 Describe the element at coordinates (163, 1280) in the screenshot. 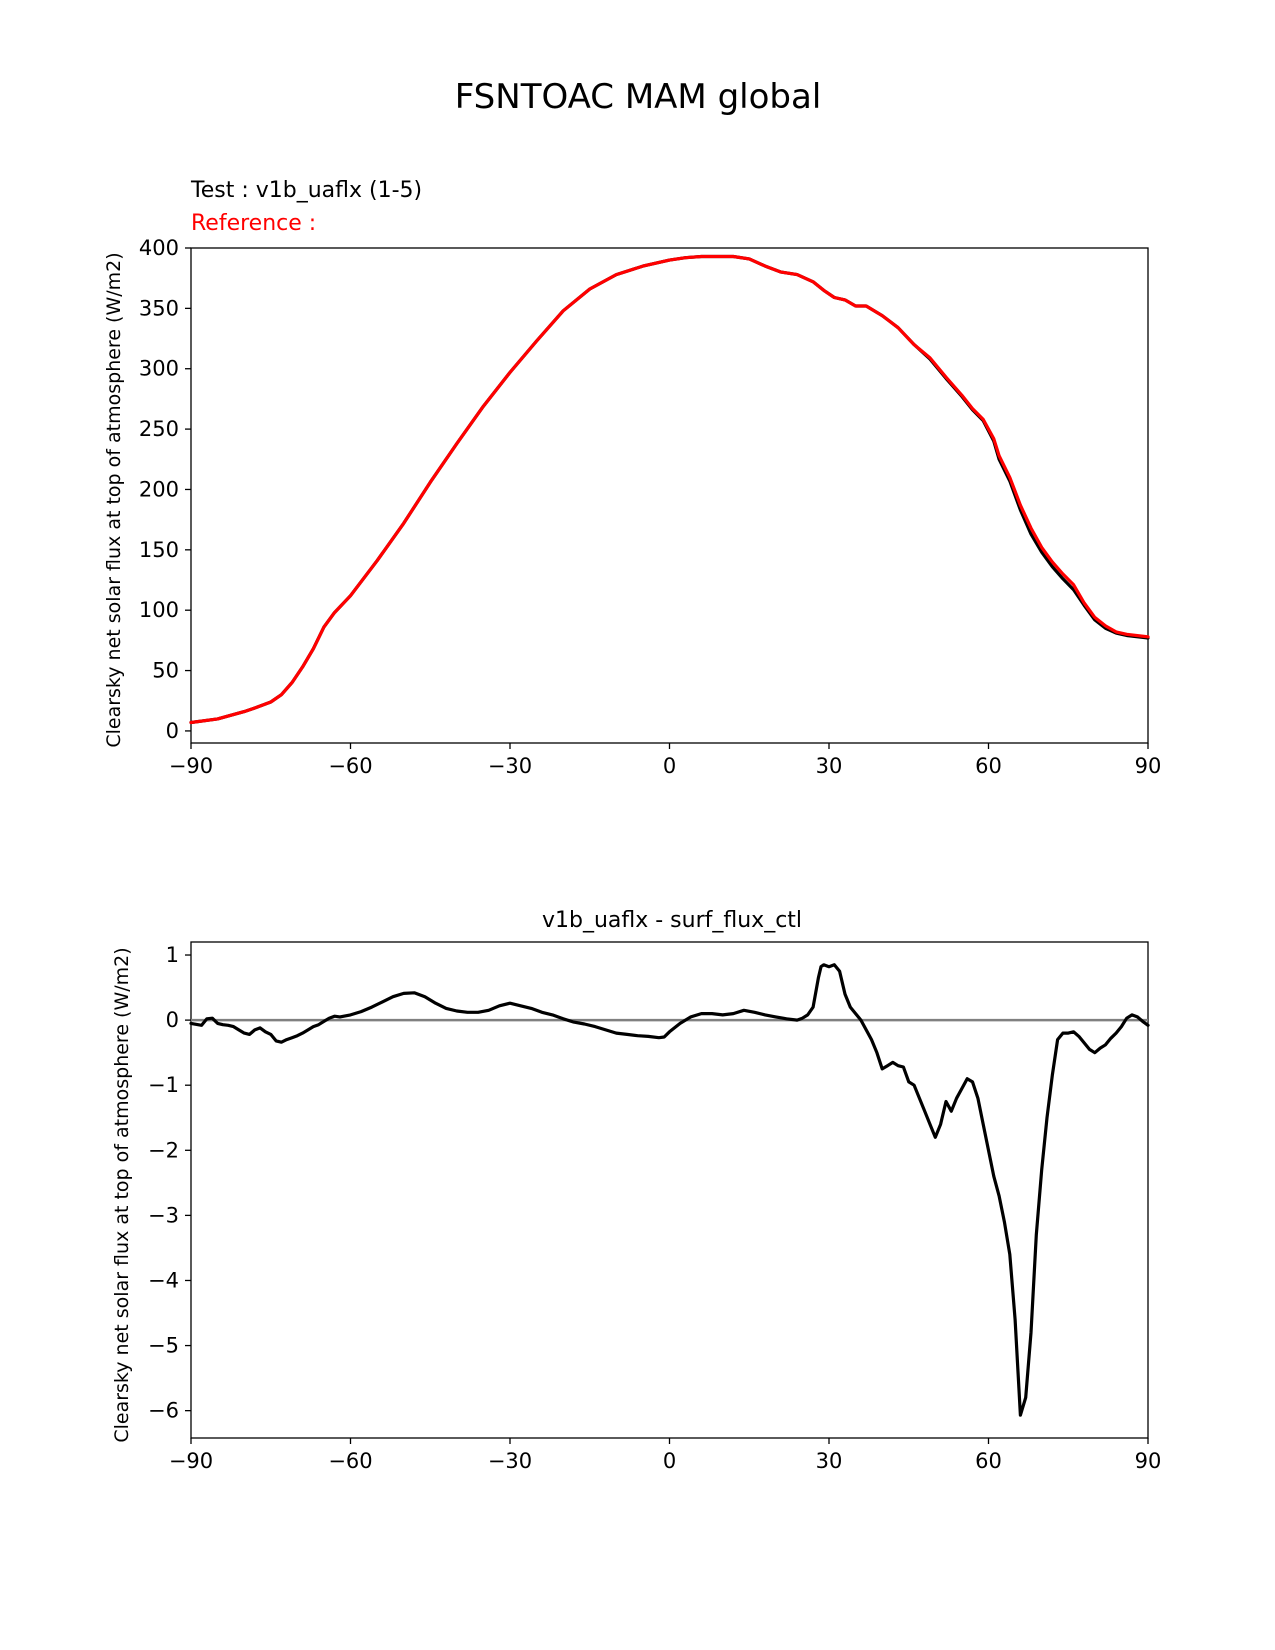

I see `y-tick-label: −4` at that location.